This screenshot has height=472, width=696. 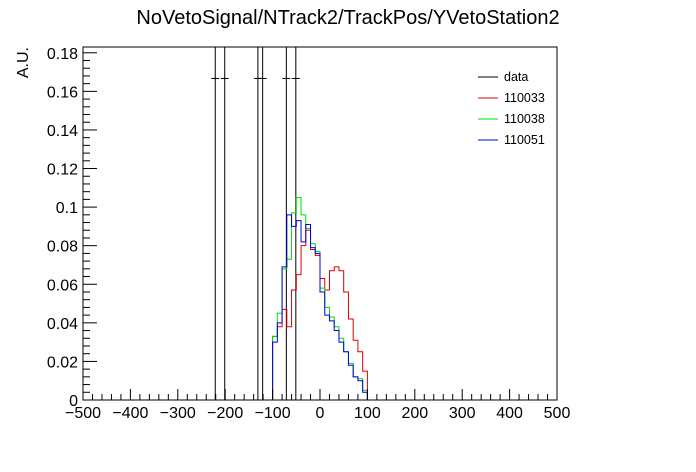 I want to click on x-tick-label: 300, so click(x=462, y=413).